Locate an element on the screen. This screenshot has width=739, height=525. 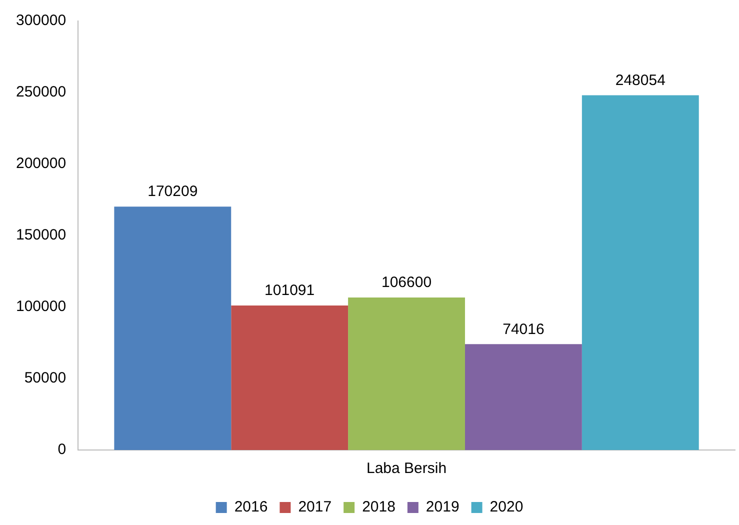
legend-label: 2020 is located at coordinates (507, 507).